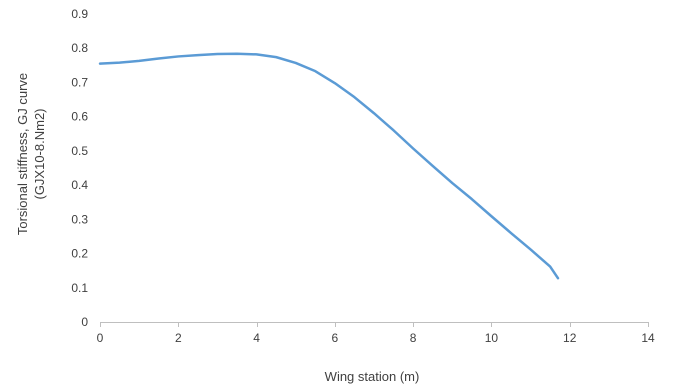  I want to click on y-tick-label: 0.6, so click(79, 117).